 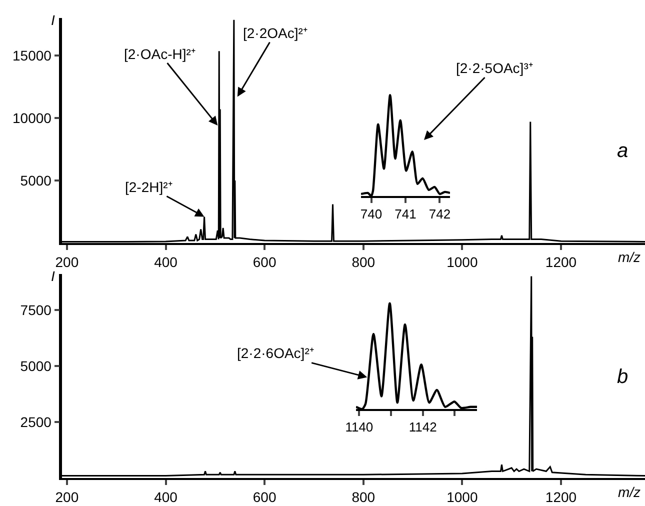 What do you see at coordinates (622, 151) in the screenshot?
I see `annotation: a` at bounding box center [622, 151].